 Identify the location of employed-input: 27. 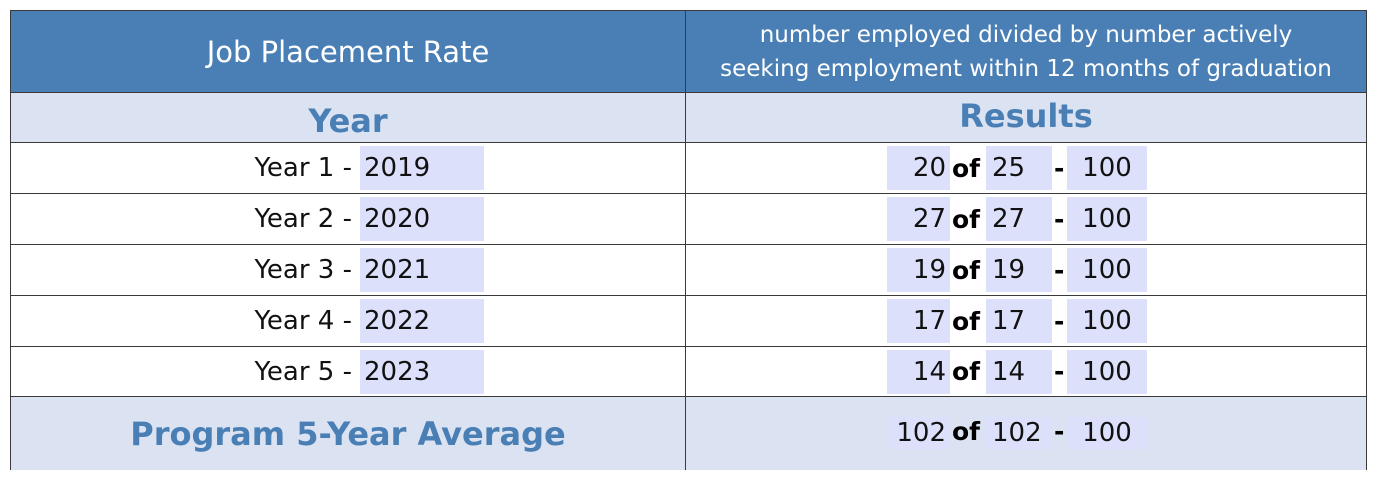
(918, 219).